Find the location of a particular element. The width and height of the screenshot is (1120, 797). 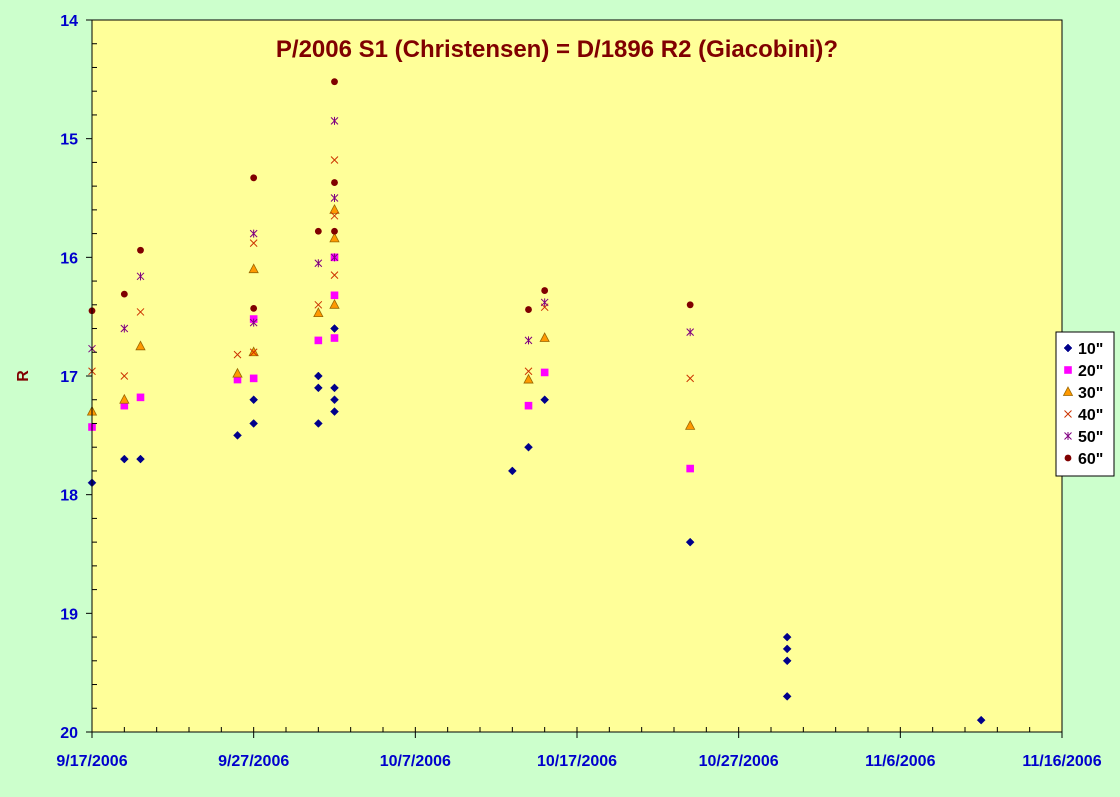

y-tick-label: 17 is located at coordinates (69, 377).